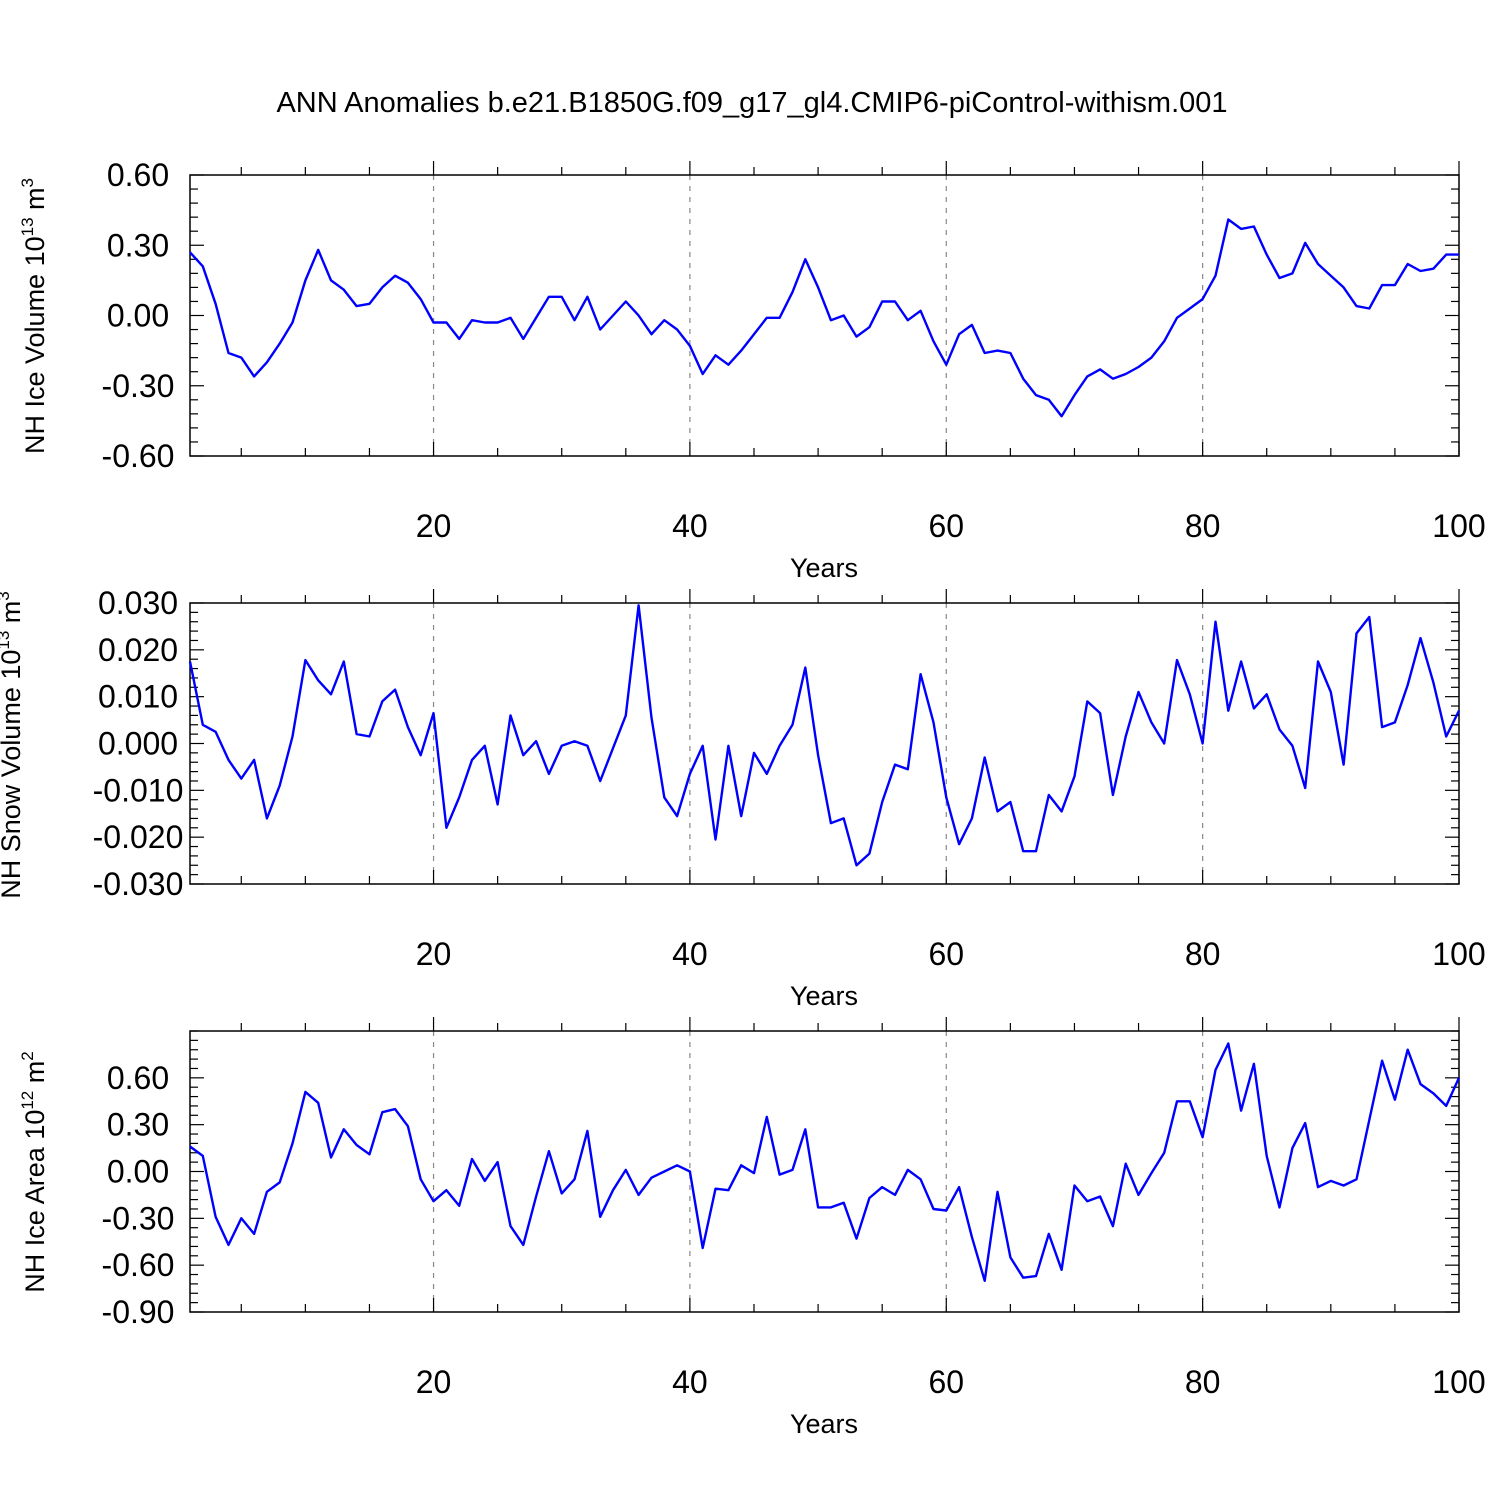  I want to click on ice-volume-ytick-label: 0.00, so click(138, 316).